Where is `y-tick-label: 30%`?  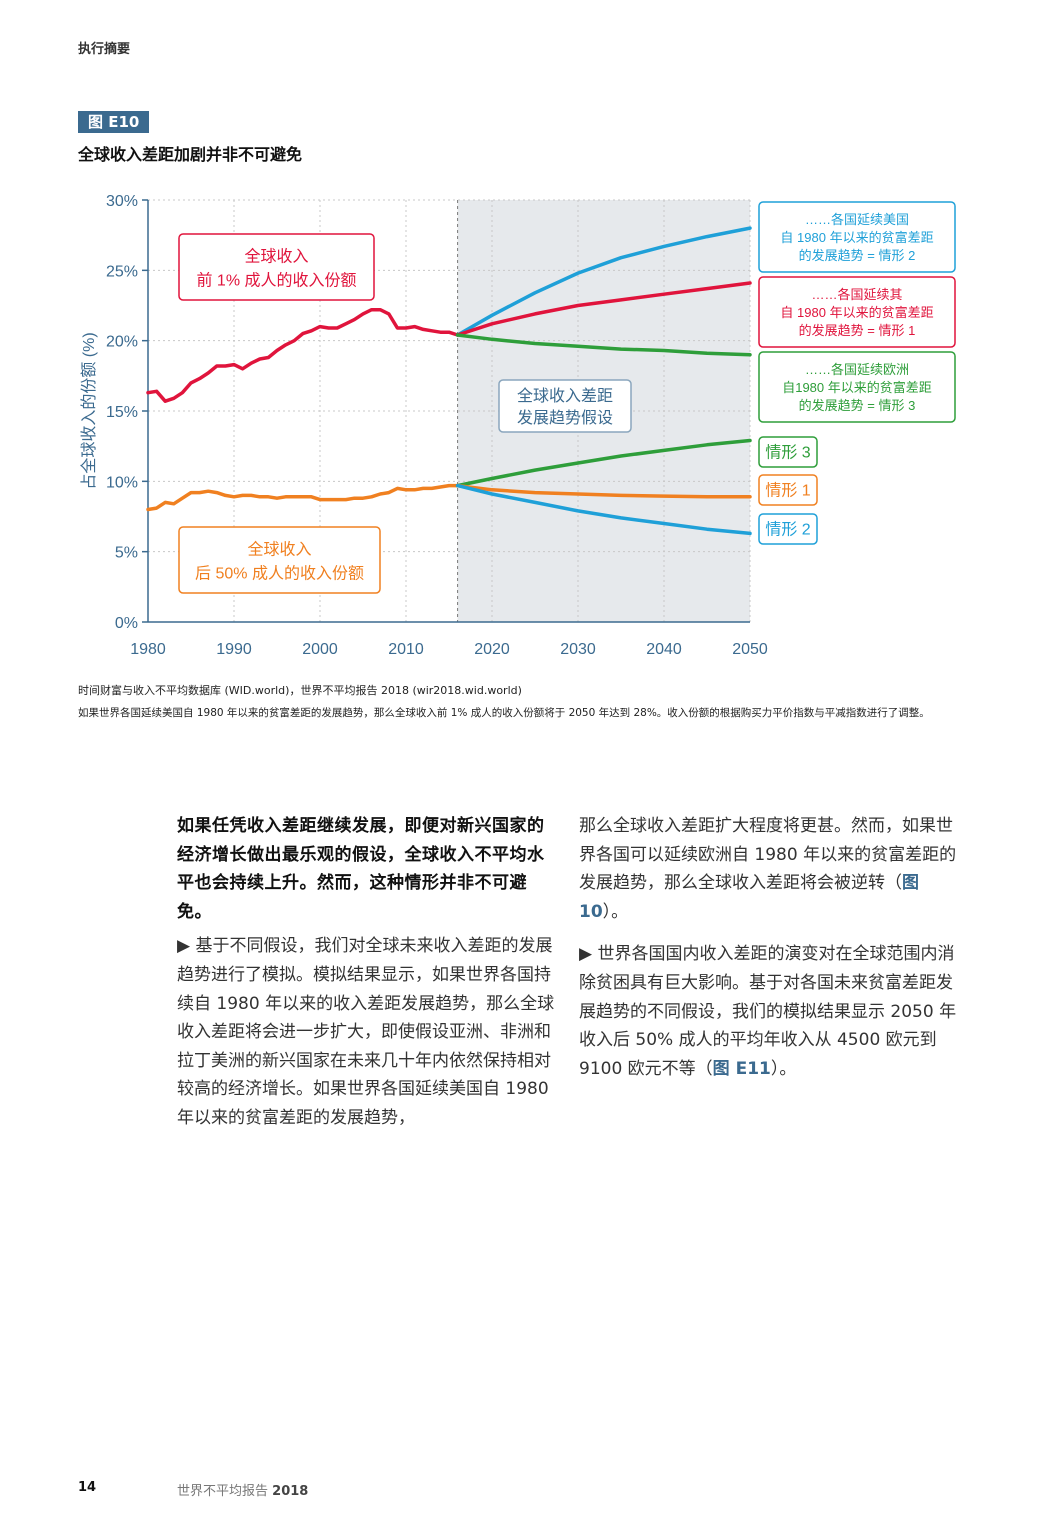 y-tick-label: 30% is located at coordinates (122, 201).